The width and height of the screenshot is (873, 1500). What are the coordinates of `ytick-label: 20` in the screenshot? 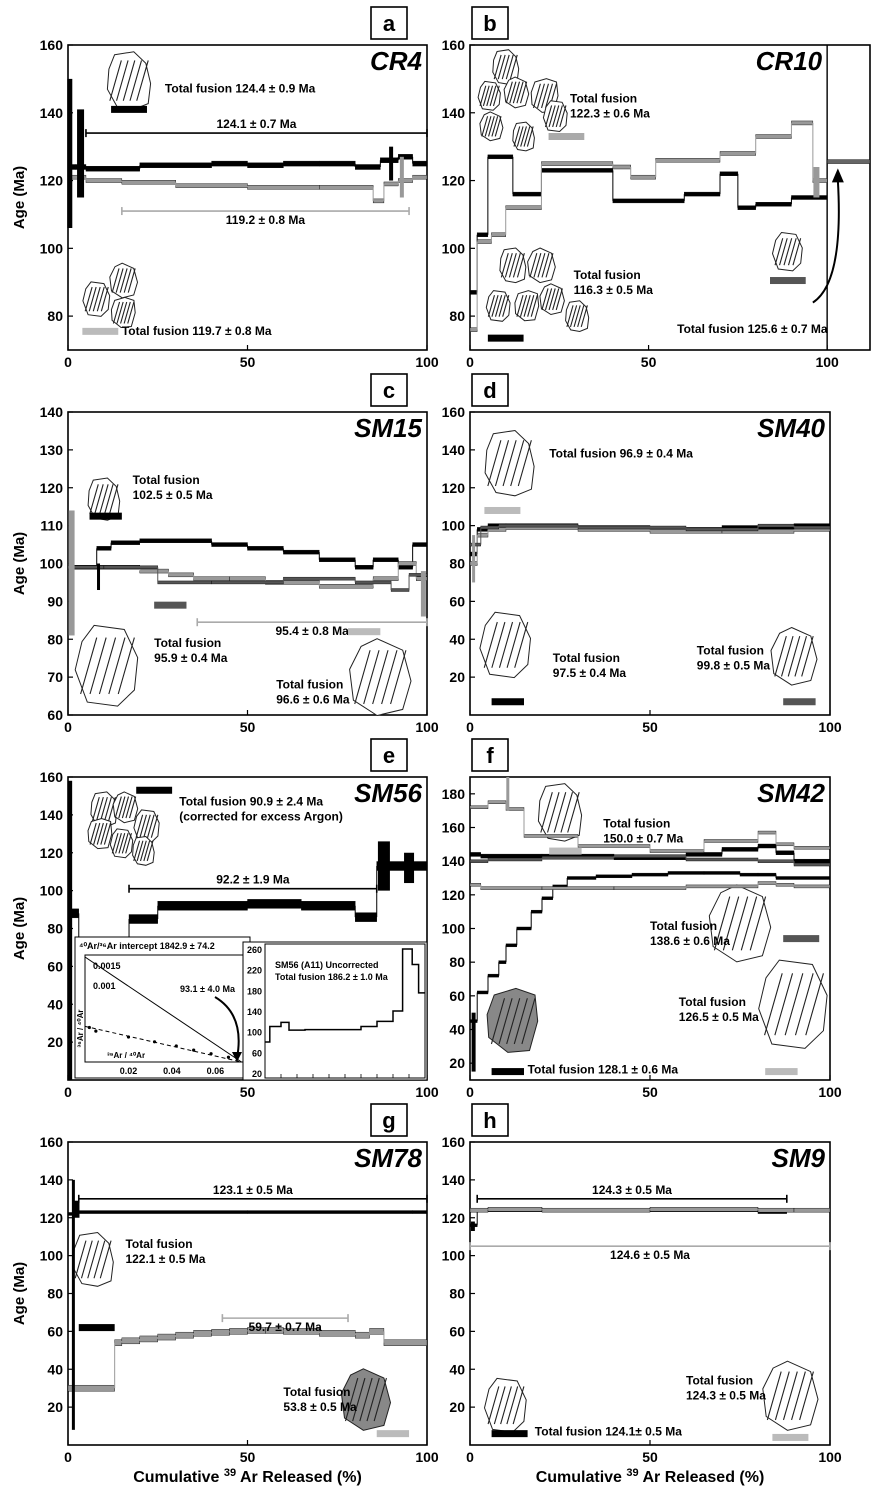 It's located at (457, 1063).